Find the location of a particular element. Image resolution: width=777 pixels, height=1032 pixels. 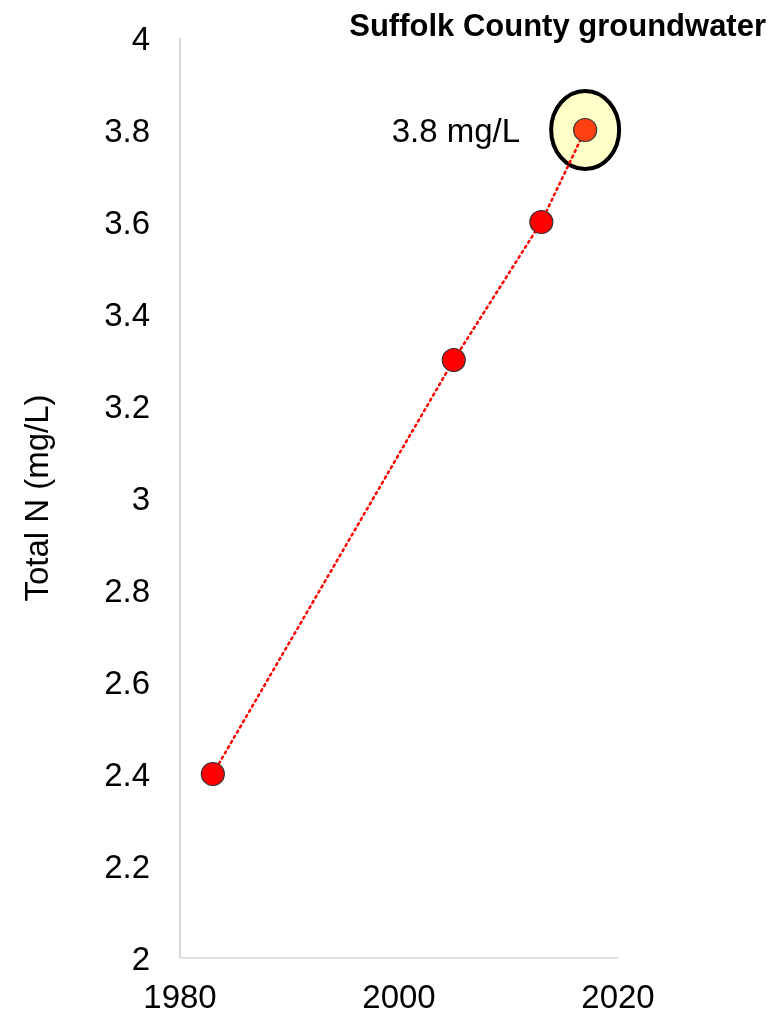

y-tick-label: 3.4 is located at coordinates (127, 314).